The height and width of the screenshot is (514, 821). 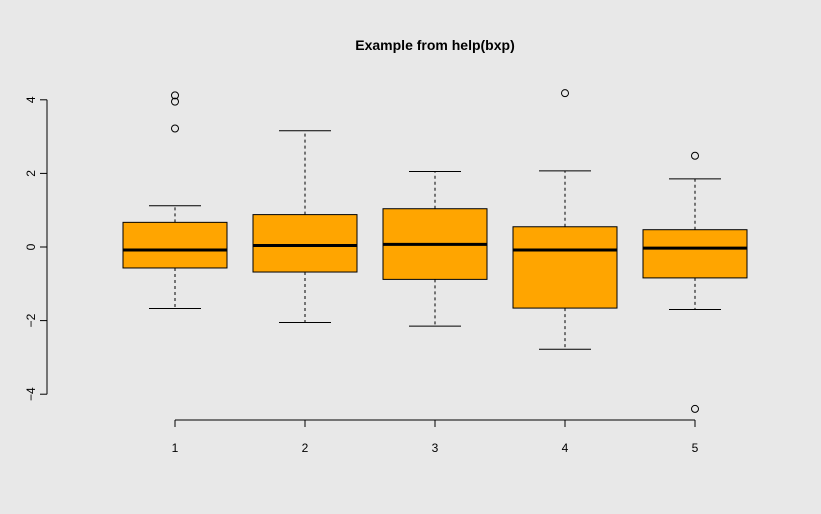 I want to click on y-tick-label: 0, so click(x=31, y=246).